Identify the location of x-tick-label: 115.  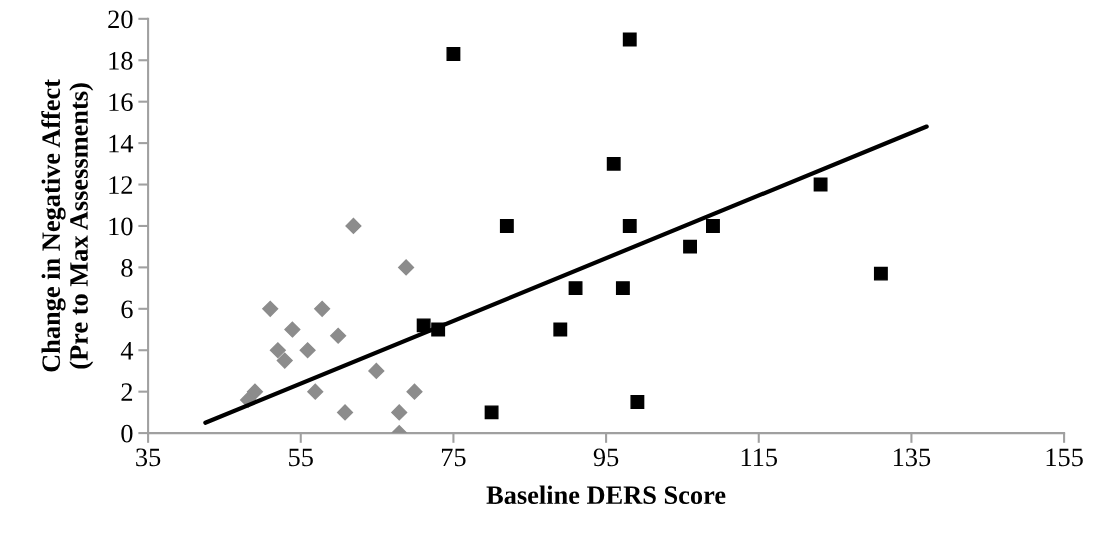
(759, 457).